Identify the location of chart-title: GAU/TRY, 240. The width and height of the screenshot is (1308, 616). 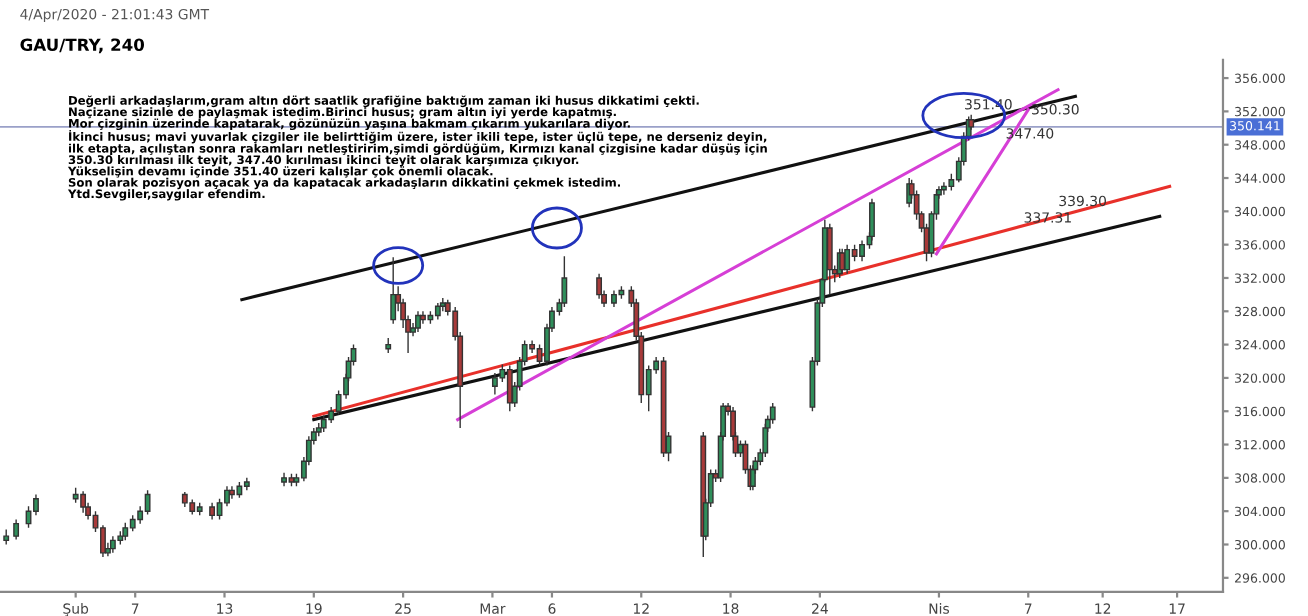
(82, 46).